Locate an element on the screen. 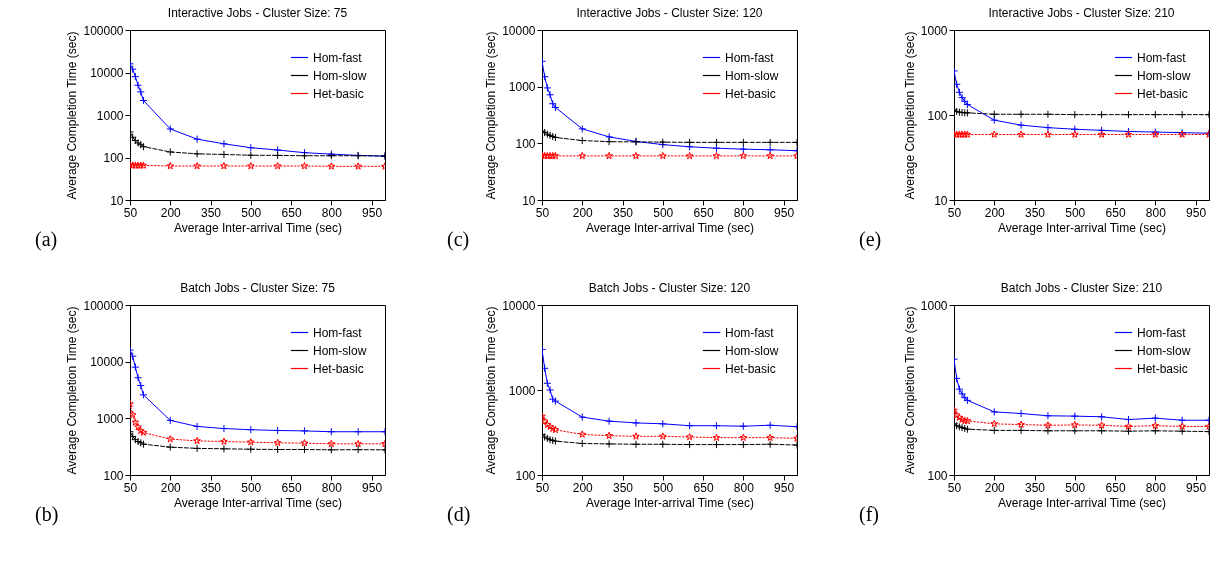 Image resolution: width=1232 pixels, height=585 pixels. chart-title: Batch Jobs - Cluster Size: 210 is located at coordinates (1081, 288).